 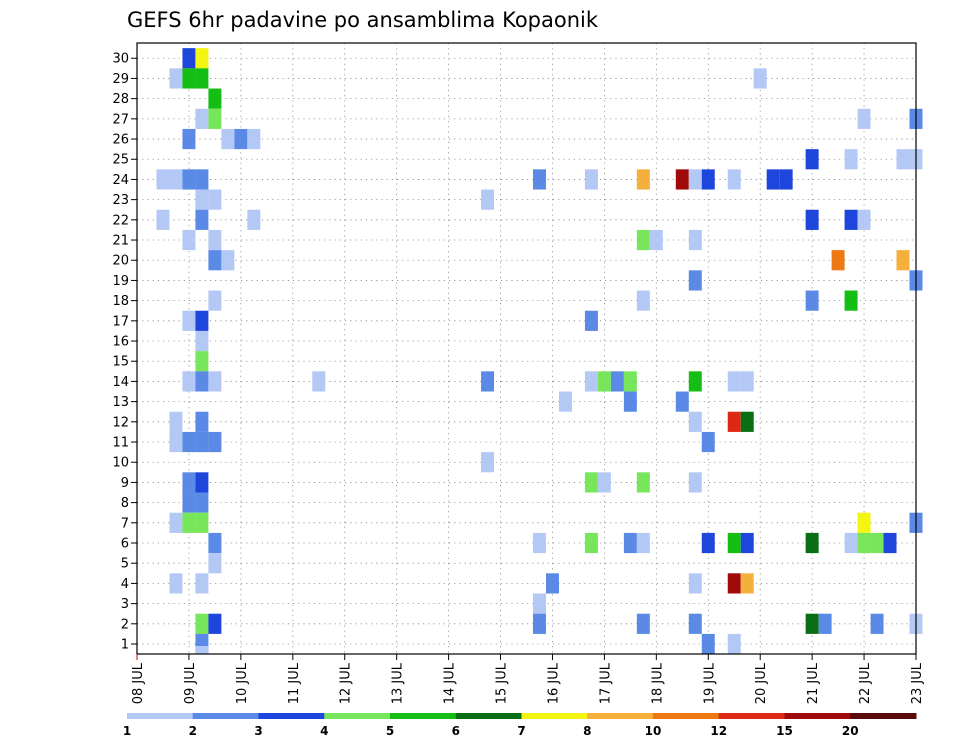 What do you see at coordinates (294, 683) in the screenshot?
I see `x-tick-label: 11 JUL` at bounding box center [294, 683].